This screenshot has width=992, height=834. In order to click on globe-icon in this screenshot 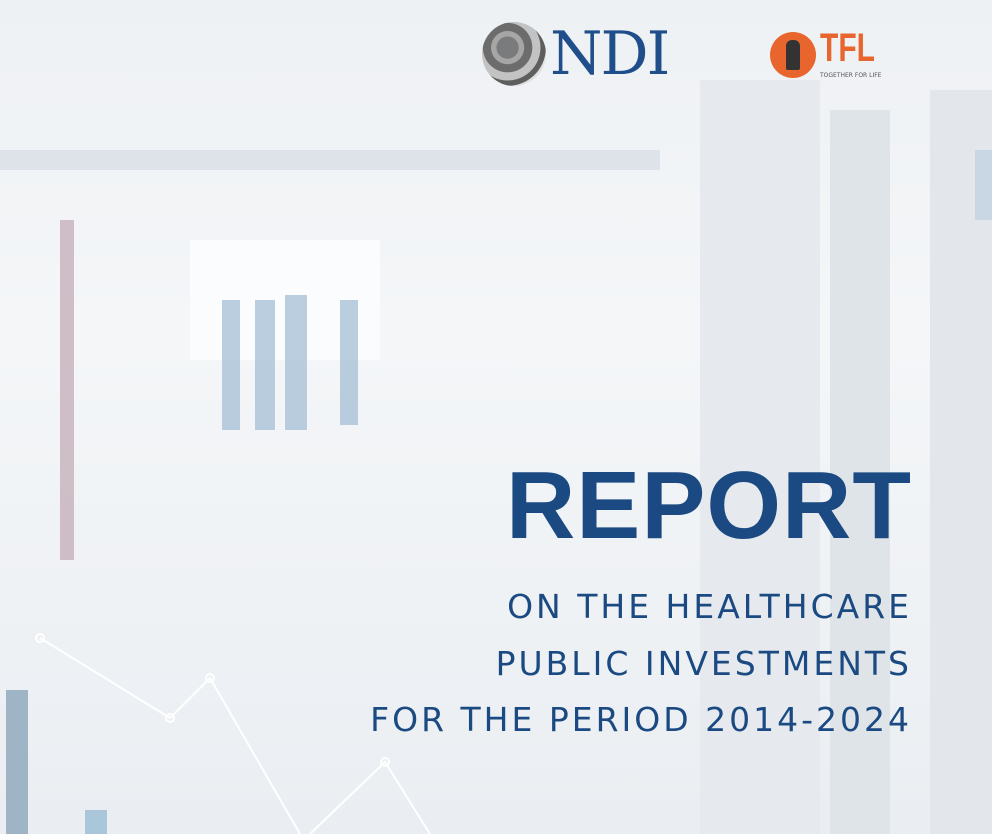, I will do `click(514, 54)`.